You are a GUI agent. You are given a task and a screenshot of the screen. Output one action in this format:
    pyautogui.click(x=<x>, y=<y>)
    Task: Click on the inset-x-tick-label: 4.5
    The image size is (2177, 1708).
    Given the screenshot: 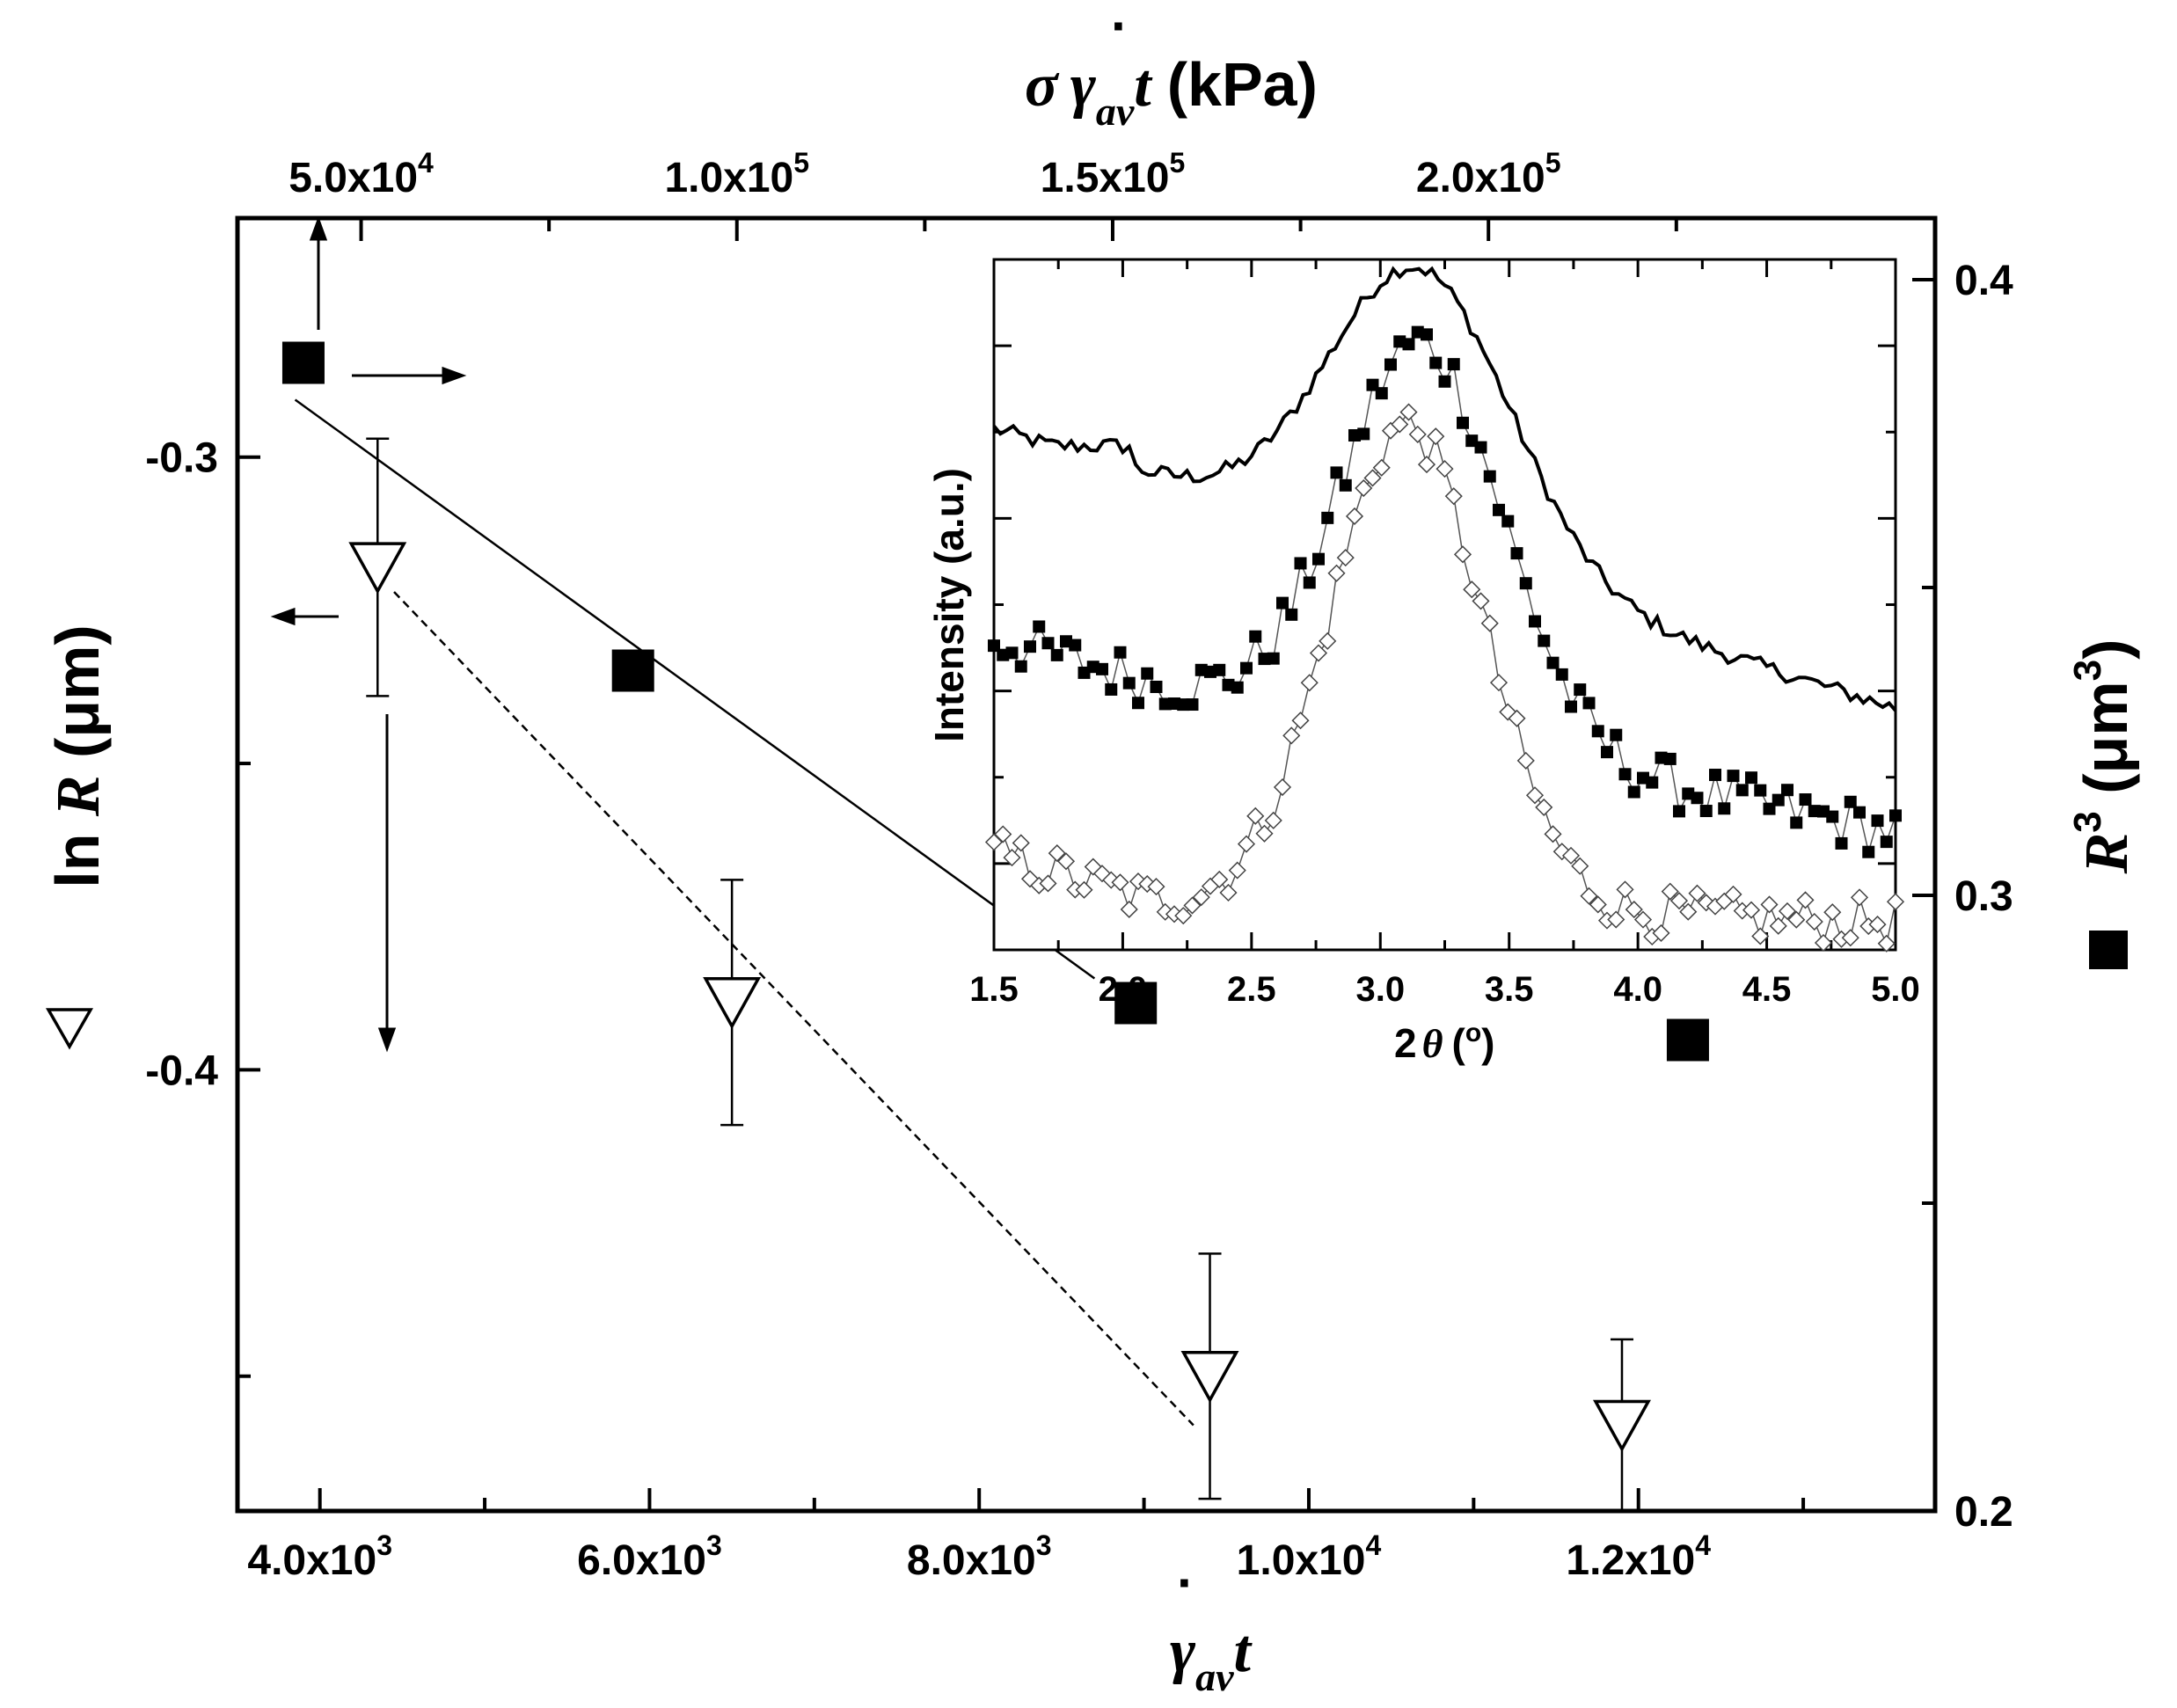 What is the action you would take?
    pyautogui.click(x=1767, y=990)
    